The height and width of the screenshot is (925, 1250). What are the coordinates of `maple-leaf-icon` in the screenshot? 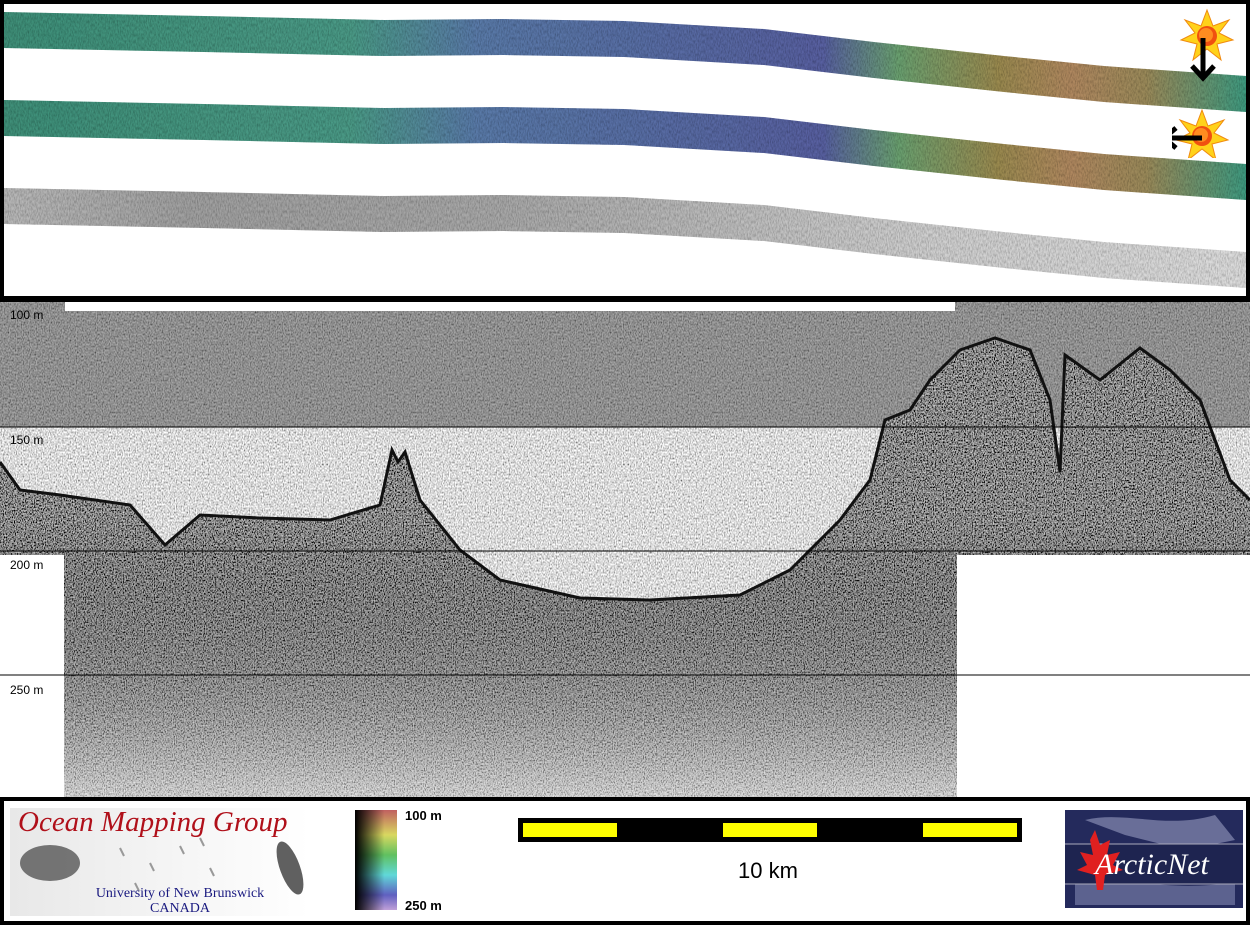 It's located at (1100, 860).